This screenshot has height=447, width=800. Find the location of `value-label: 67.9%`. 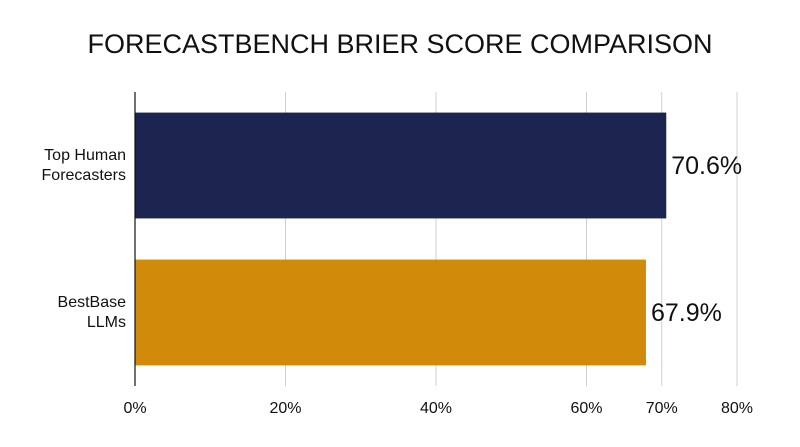

value-label: 67.9% is located at coordinates (686, 313).